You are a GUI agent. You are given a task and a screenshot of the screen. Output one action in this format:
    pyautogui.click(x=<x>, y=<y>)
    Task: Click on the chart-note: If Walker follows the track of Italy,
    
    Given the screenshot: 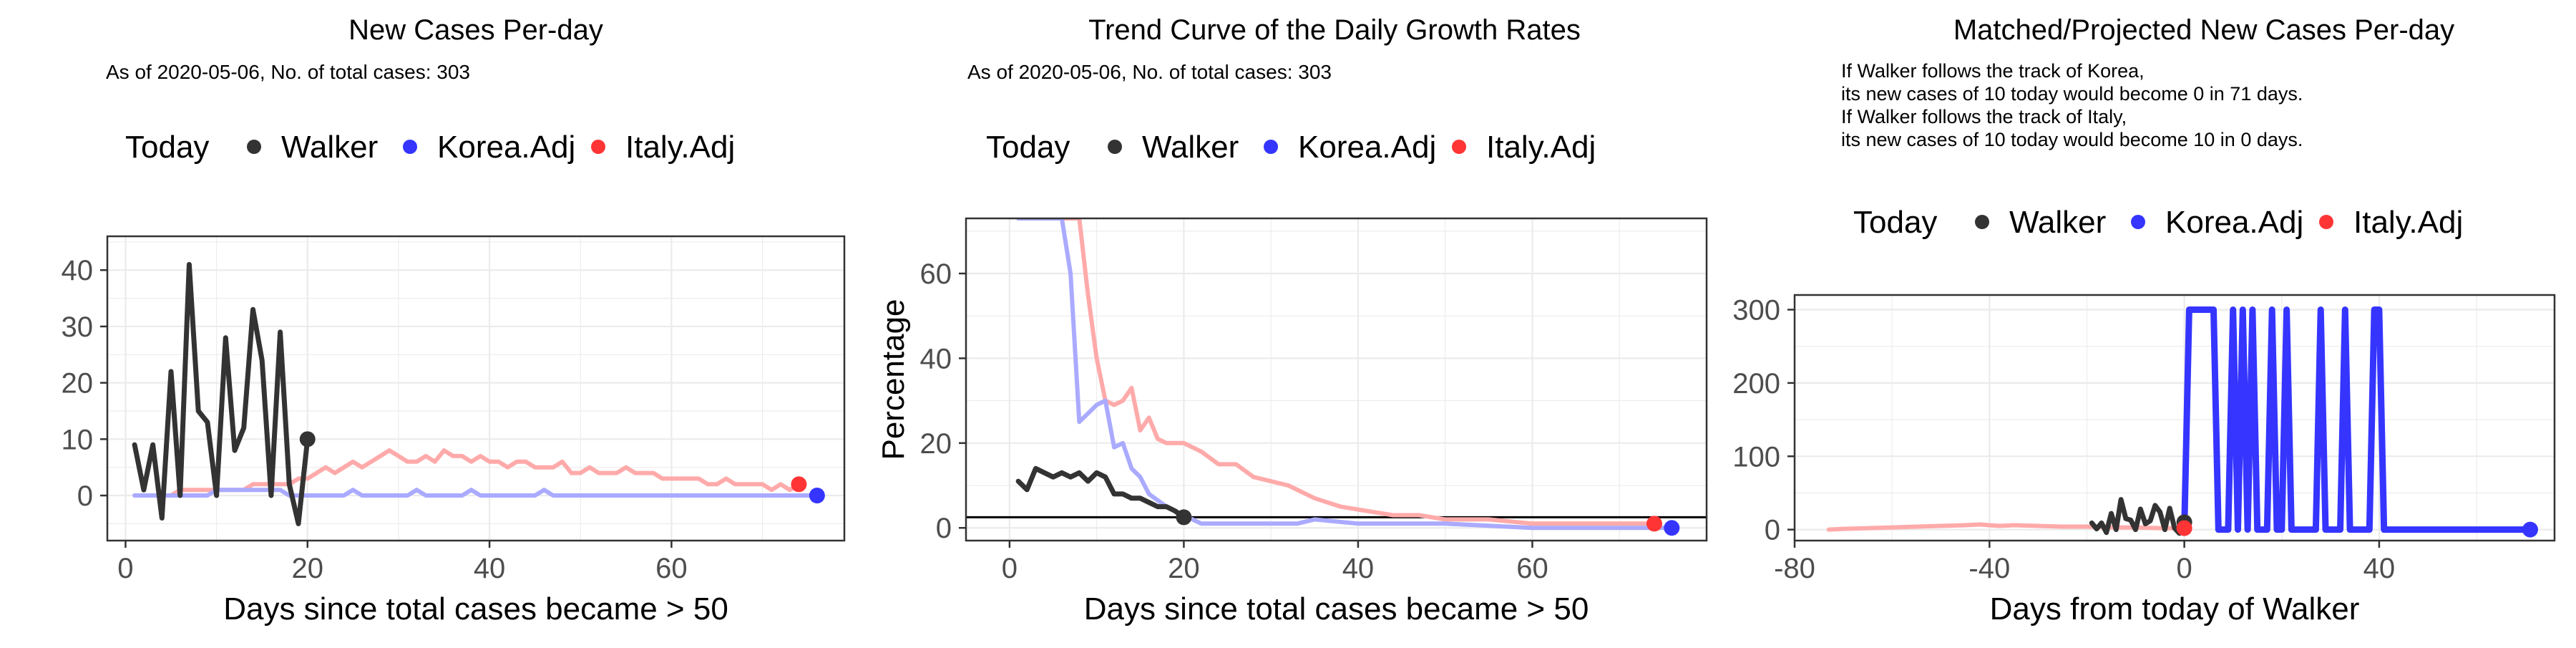 What is the action you would take?
    pyautogui.click(x=1984, y=116)
    